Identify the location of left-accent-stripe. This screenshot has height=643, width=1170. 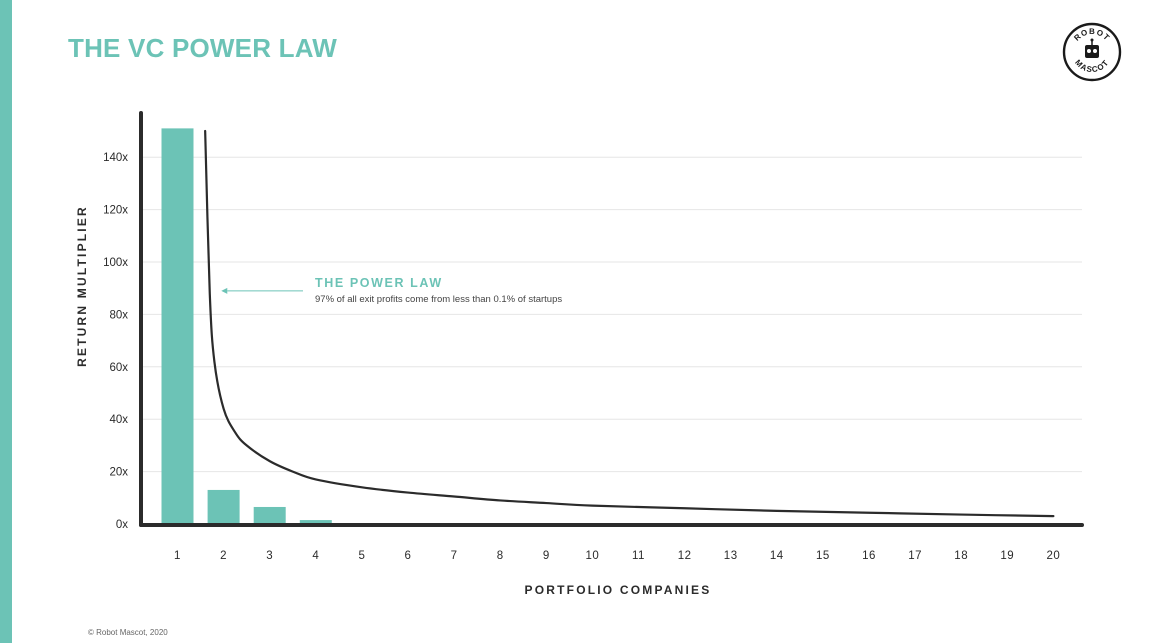
(6, 321).